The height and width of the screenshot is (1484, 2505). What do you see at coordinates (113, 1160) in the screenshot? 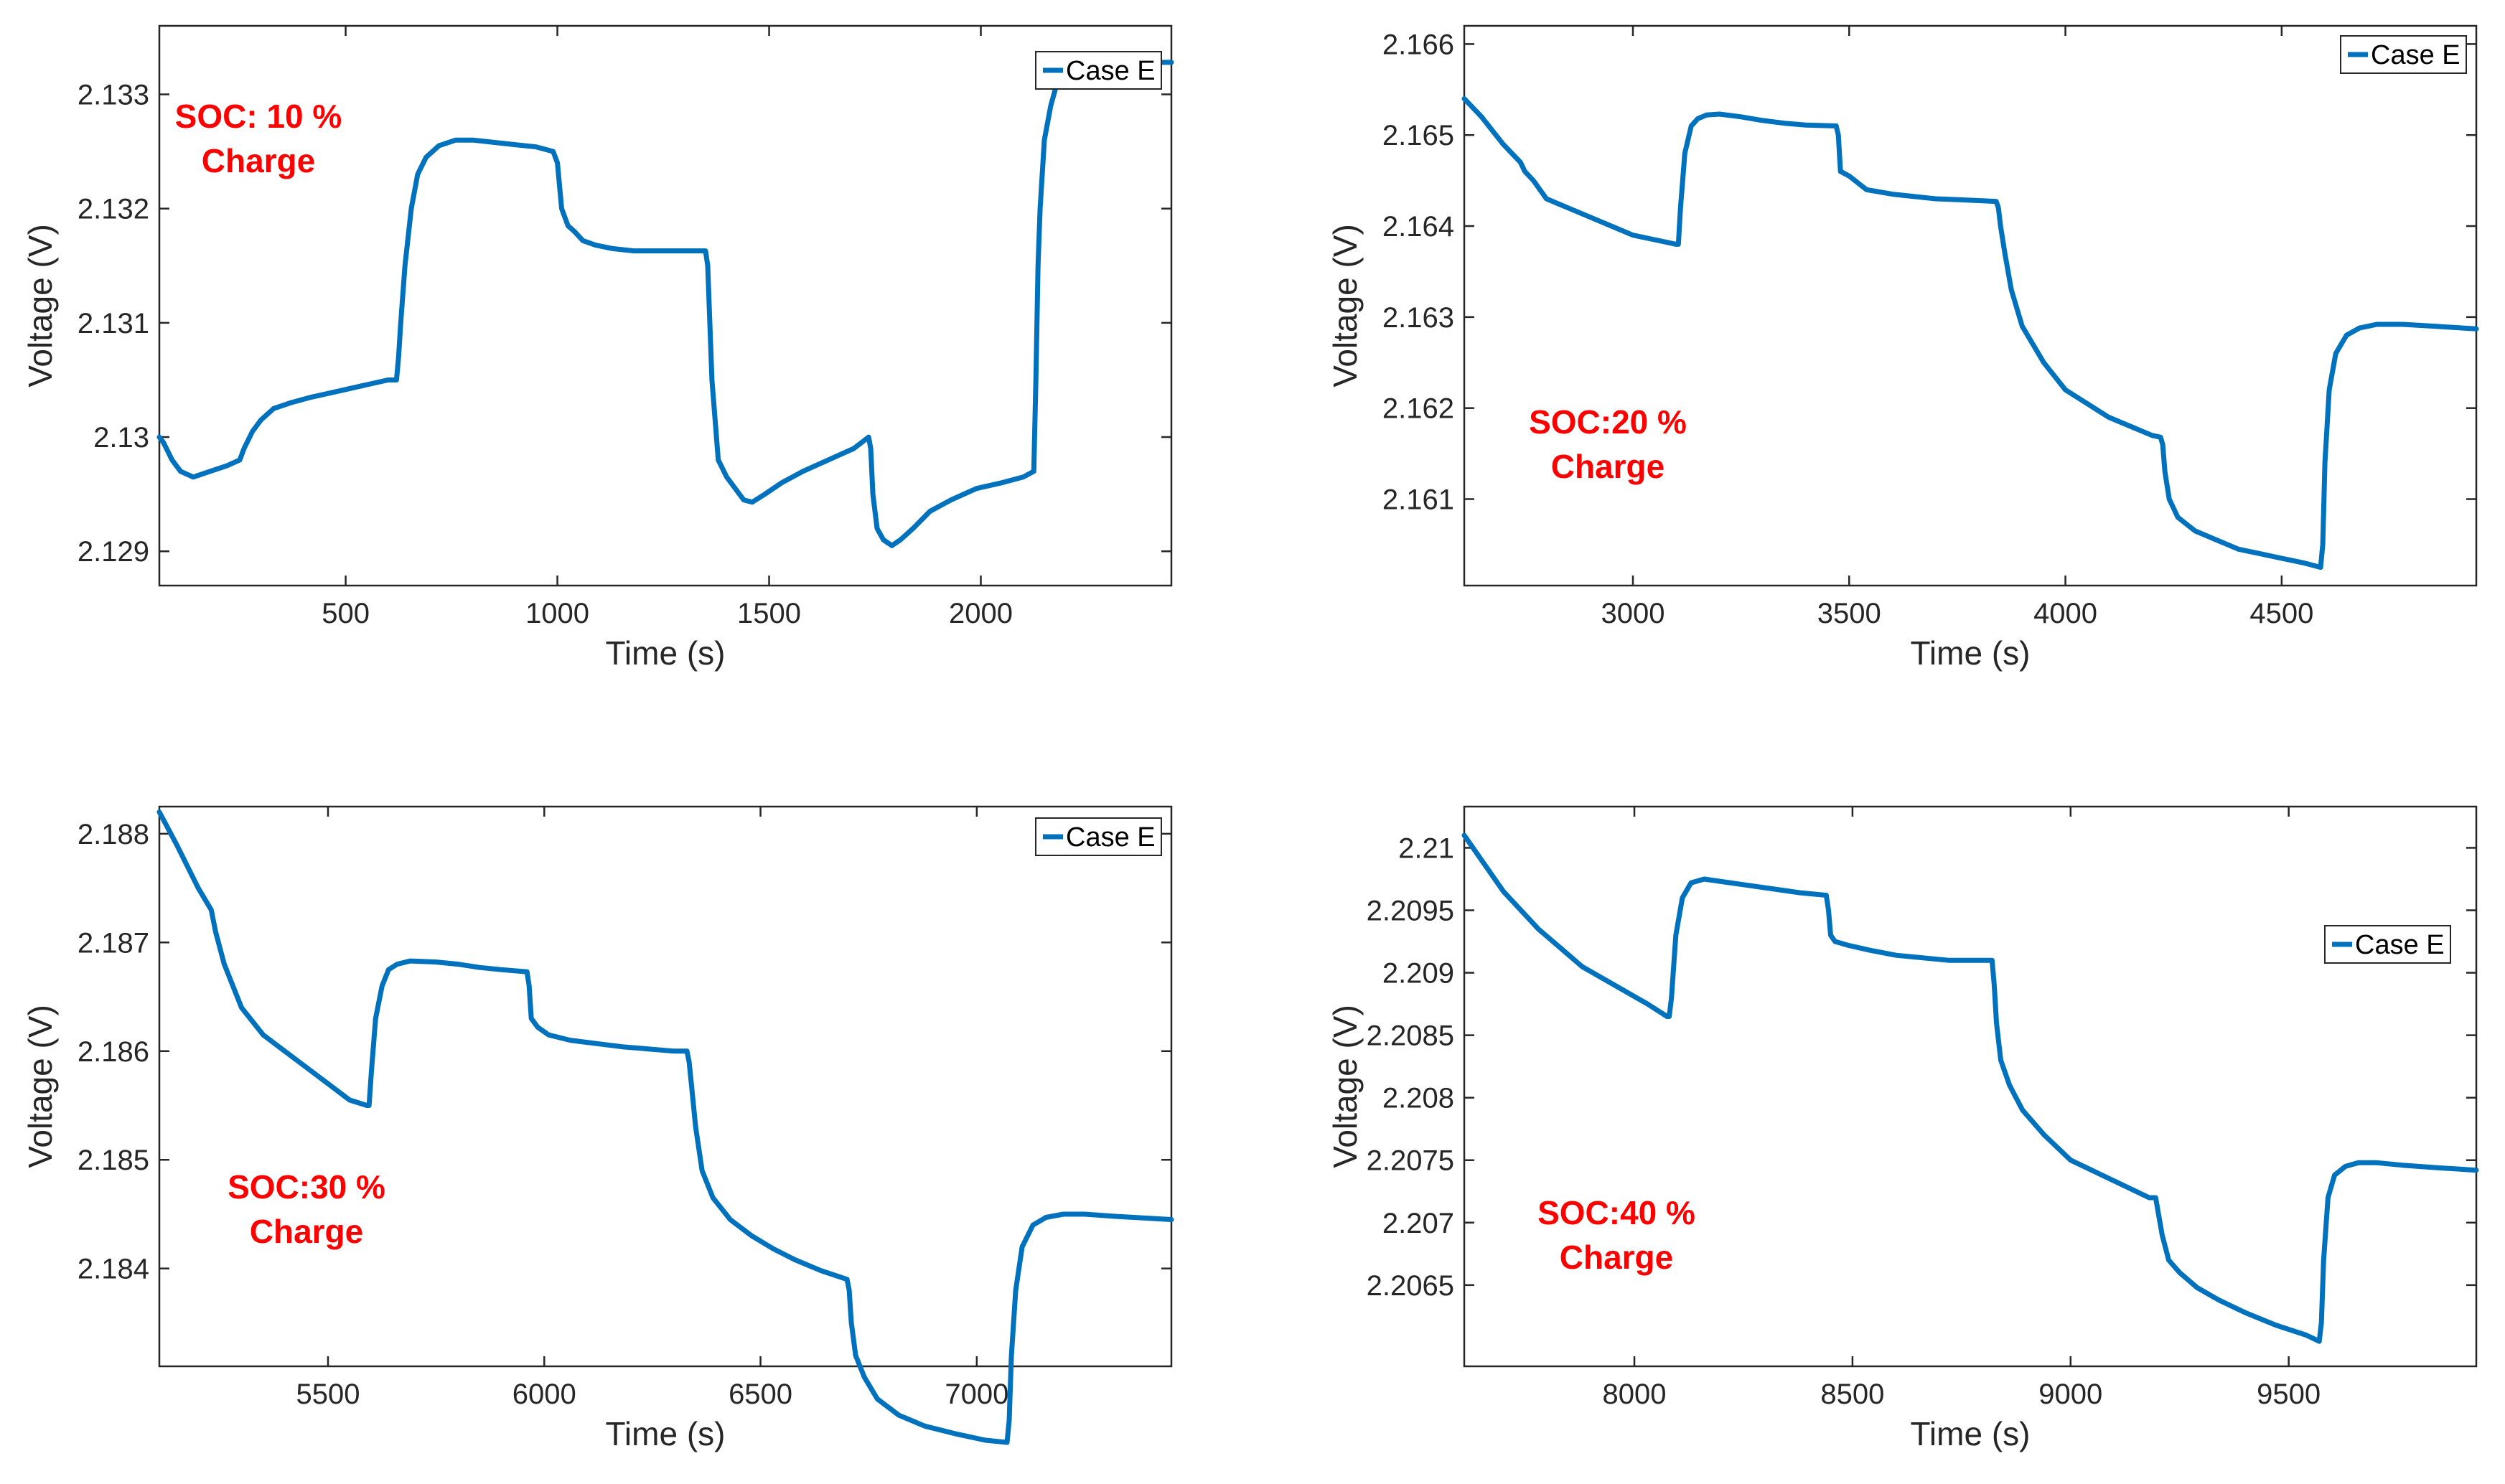
I see `y-tick-label: 2.185` at bounding box center [113, 1160].